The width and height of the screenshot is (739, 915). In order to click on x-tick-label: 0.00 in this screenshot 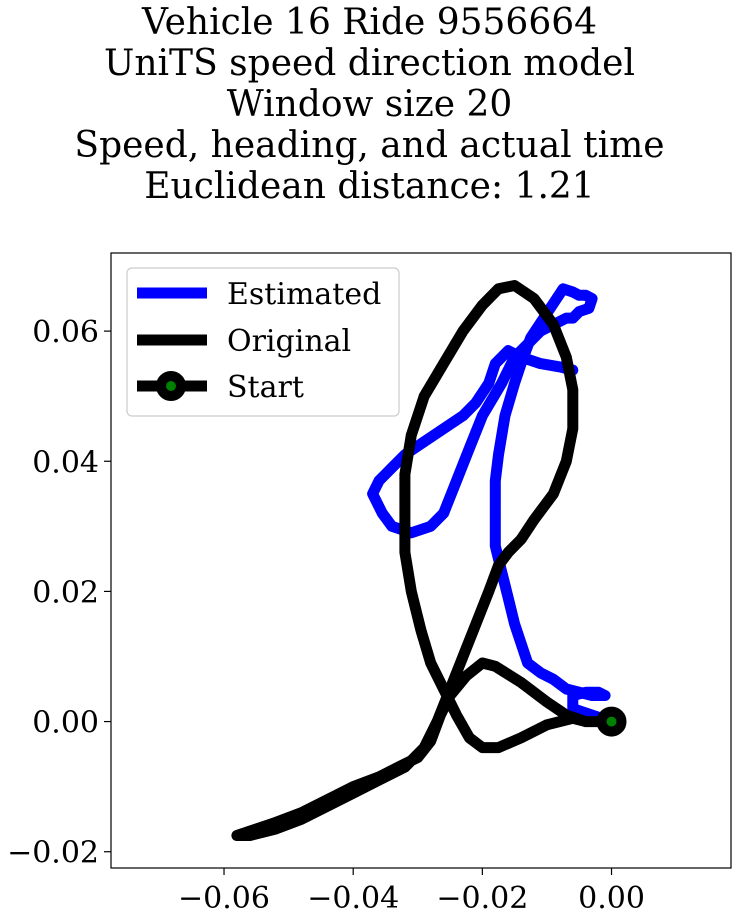, I will do `click(611, 898)`.